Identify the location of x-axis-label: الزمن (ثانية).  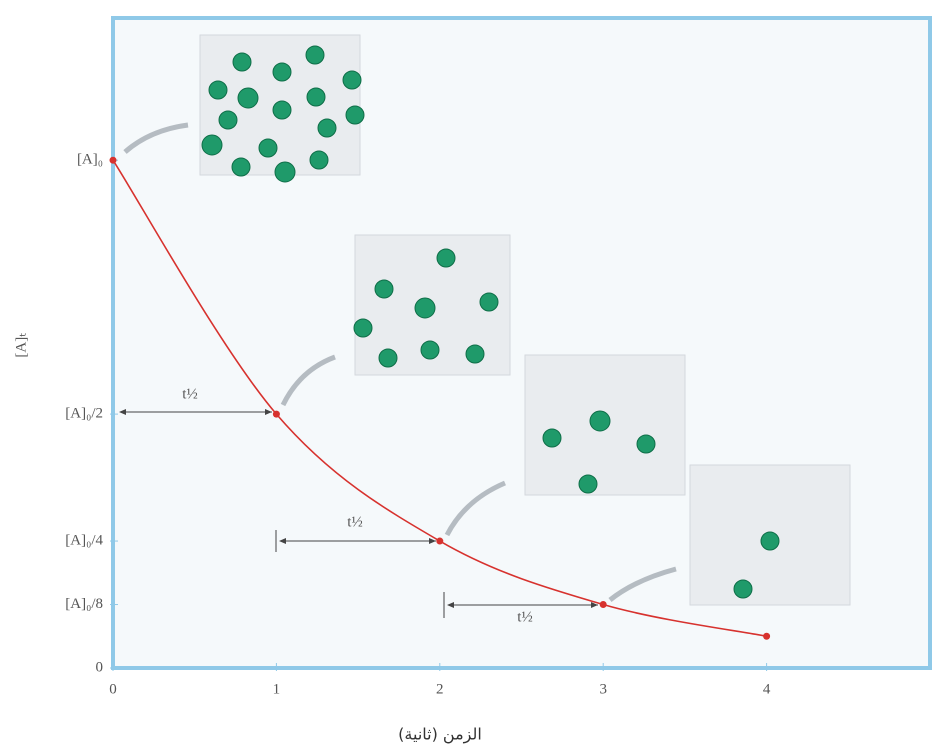
(440, 735).